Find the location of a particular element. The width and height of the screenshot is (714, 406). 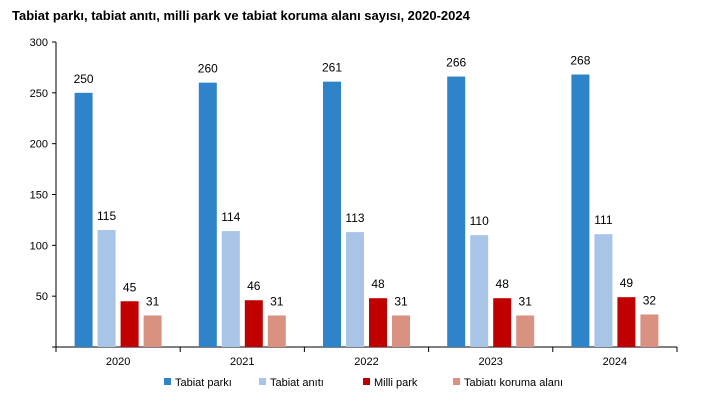

x-tick-label: 2020 is located at coordinates (118, 362).